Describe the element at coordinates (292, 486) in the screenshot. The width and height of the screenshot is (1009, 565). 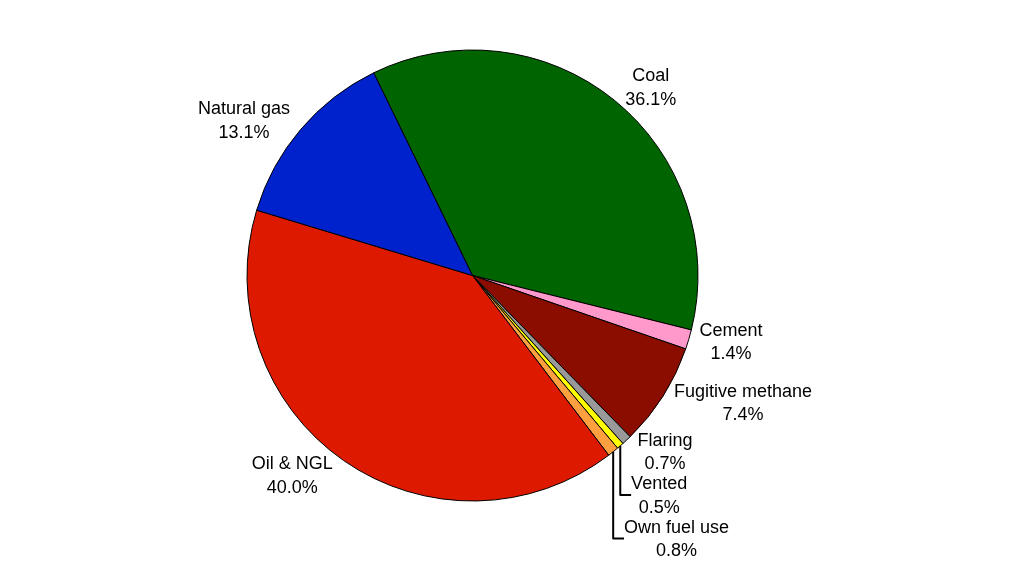
I see `data-label: 40.0%` at that location.